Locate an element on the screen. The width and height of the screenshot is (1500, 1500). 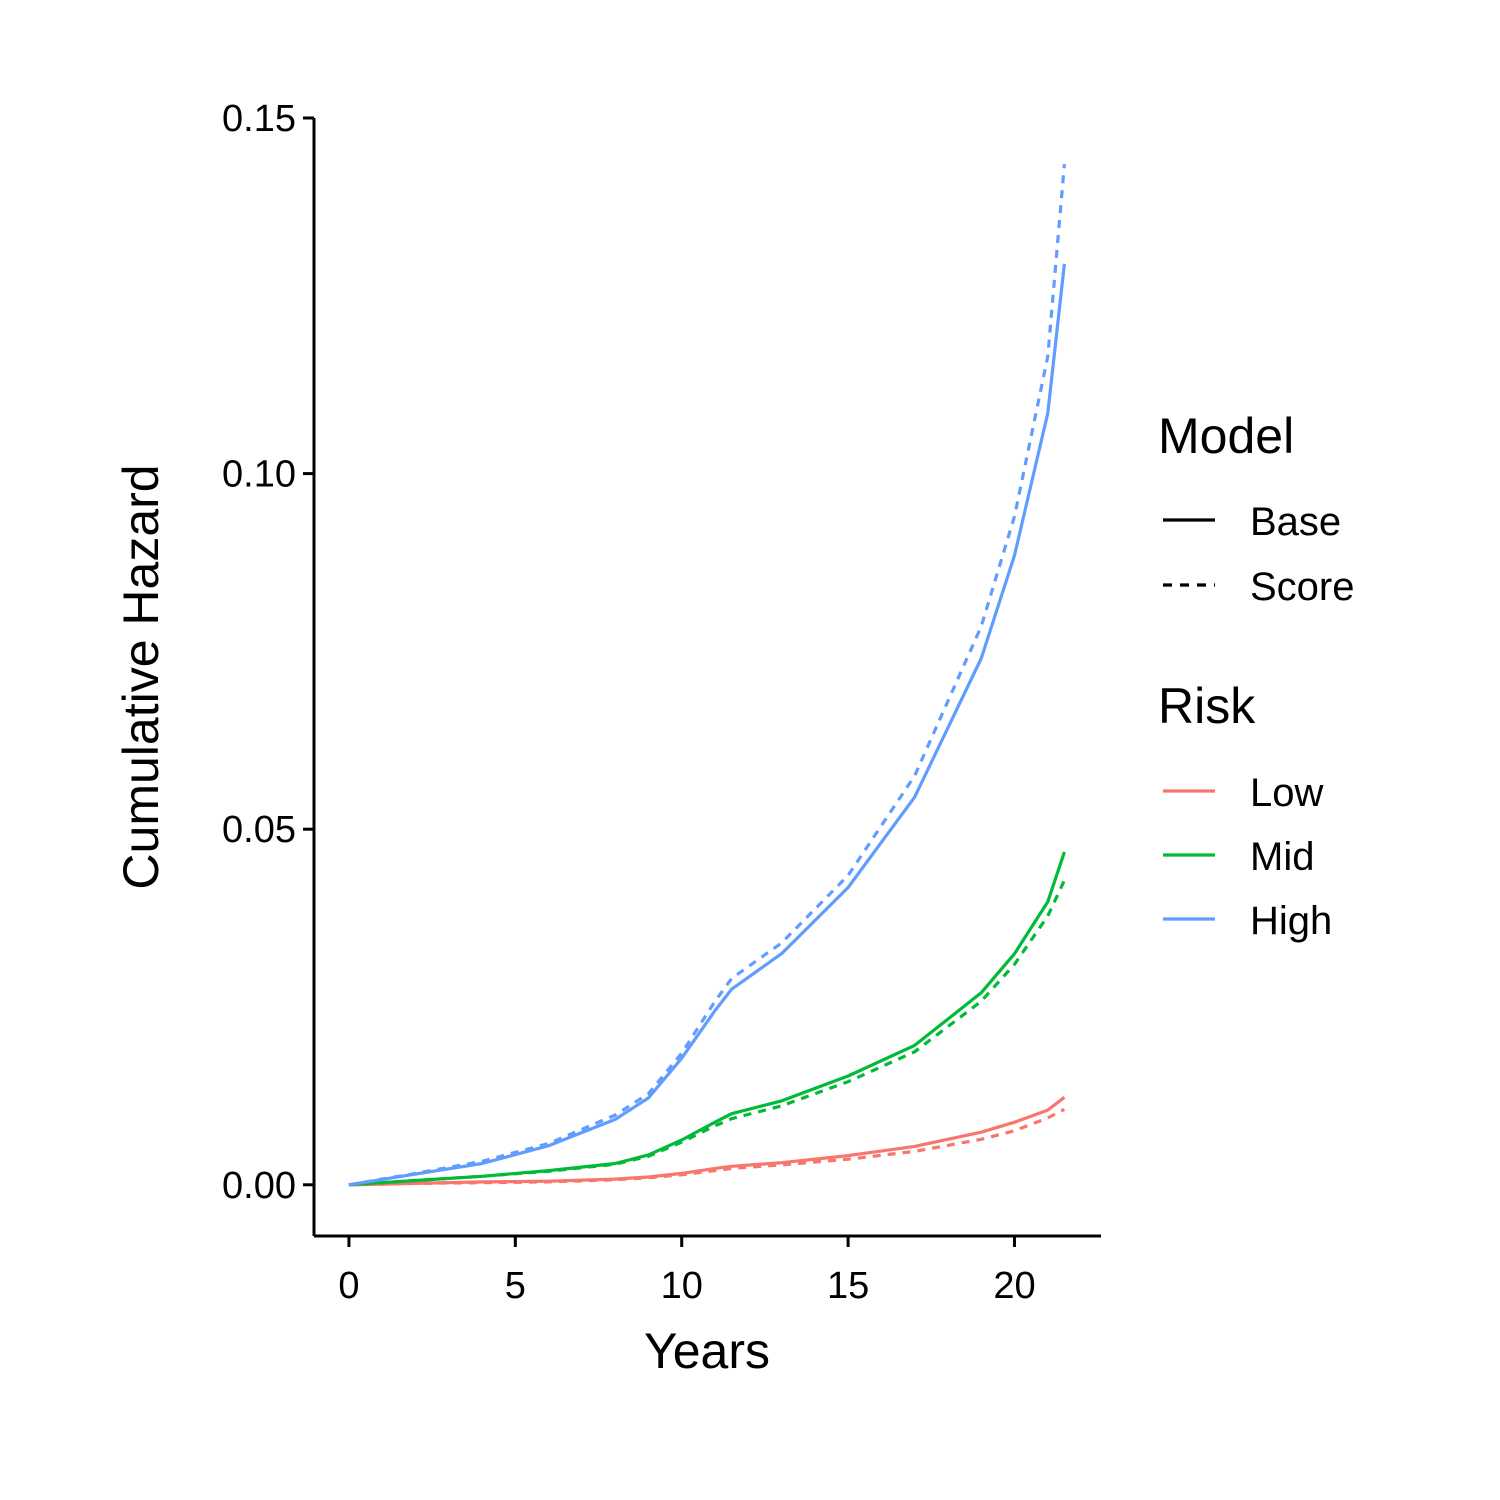
series-line-mid-base is located at coordinates (707, 1019).